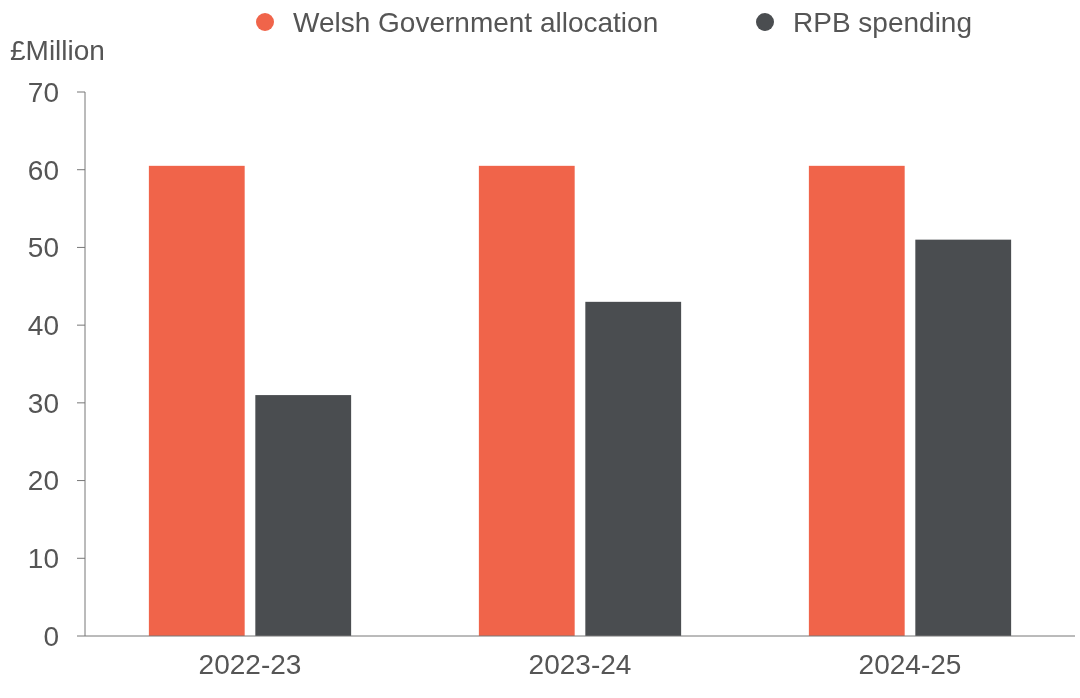 This screenshot has width=1080, height=698. What do you see at coordinates (43, 481) in the screenshot?
I see `y-tick-label: 20` at bounding box center [43, 481].